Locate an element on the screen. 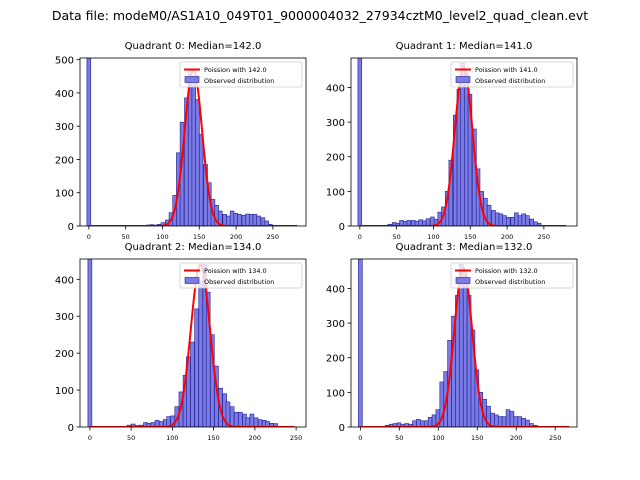  subplot-title: Quadrant 2: Median=134.0 is located at coordinates (193, 247).